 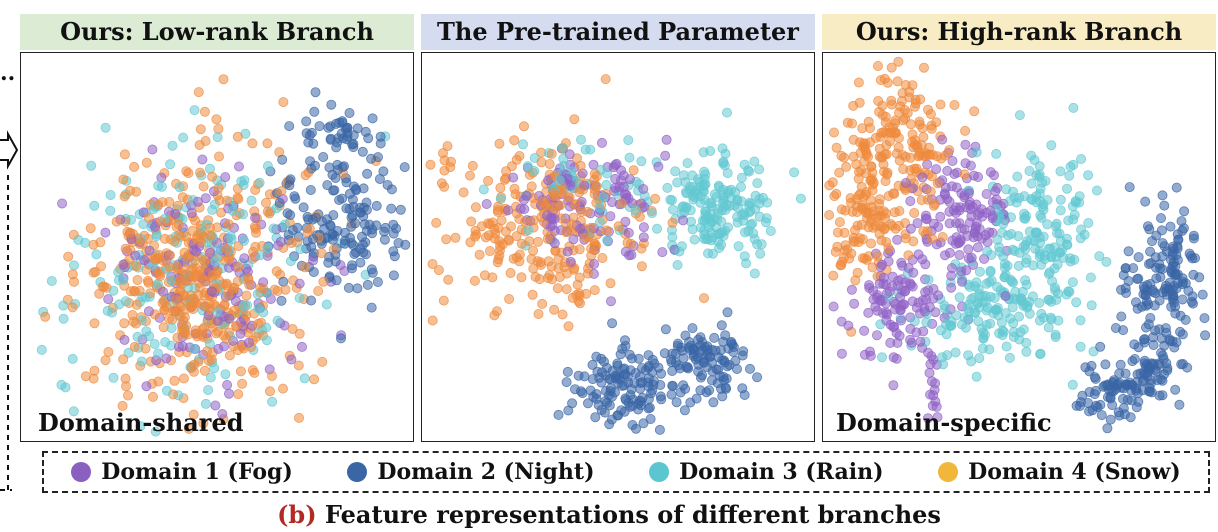 What do you see at coordinates (659, 472) in the screenshot?
I see `legend-marker-rain` at bounding box center [659, 472].